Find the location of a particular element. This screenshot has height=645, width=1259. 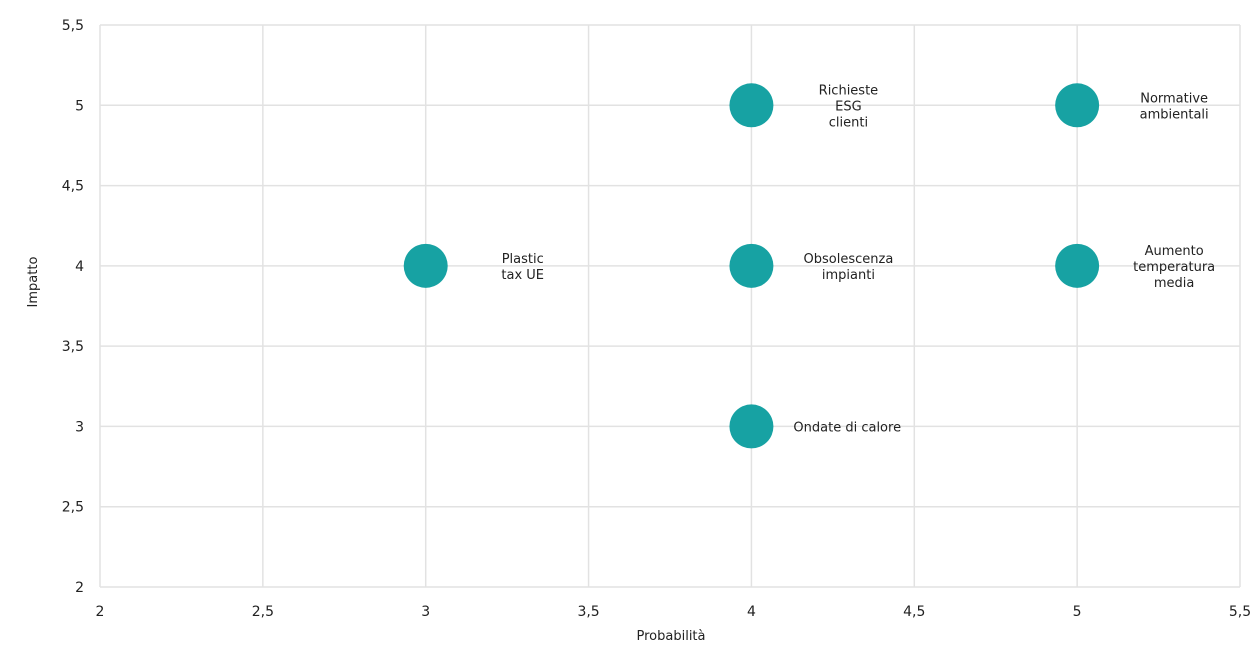

point-label-line: Aumento is located at coordinates (1174, 251).